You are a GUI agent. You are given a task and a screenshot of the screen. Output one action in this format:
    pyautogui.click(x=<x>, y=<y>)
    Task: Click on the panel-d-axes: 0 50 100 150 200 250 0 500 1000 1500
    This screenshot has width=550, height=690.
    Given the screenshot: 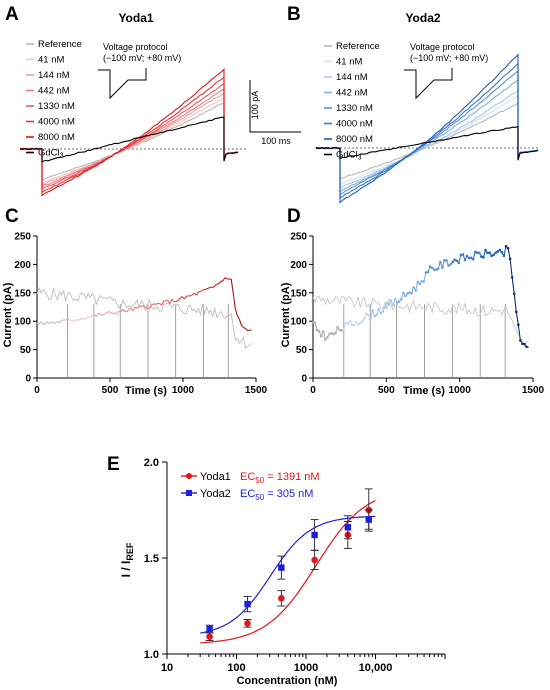 What is the action you would take?
    pyautogui.click(x=417, y=314)
    